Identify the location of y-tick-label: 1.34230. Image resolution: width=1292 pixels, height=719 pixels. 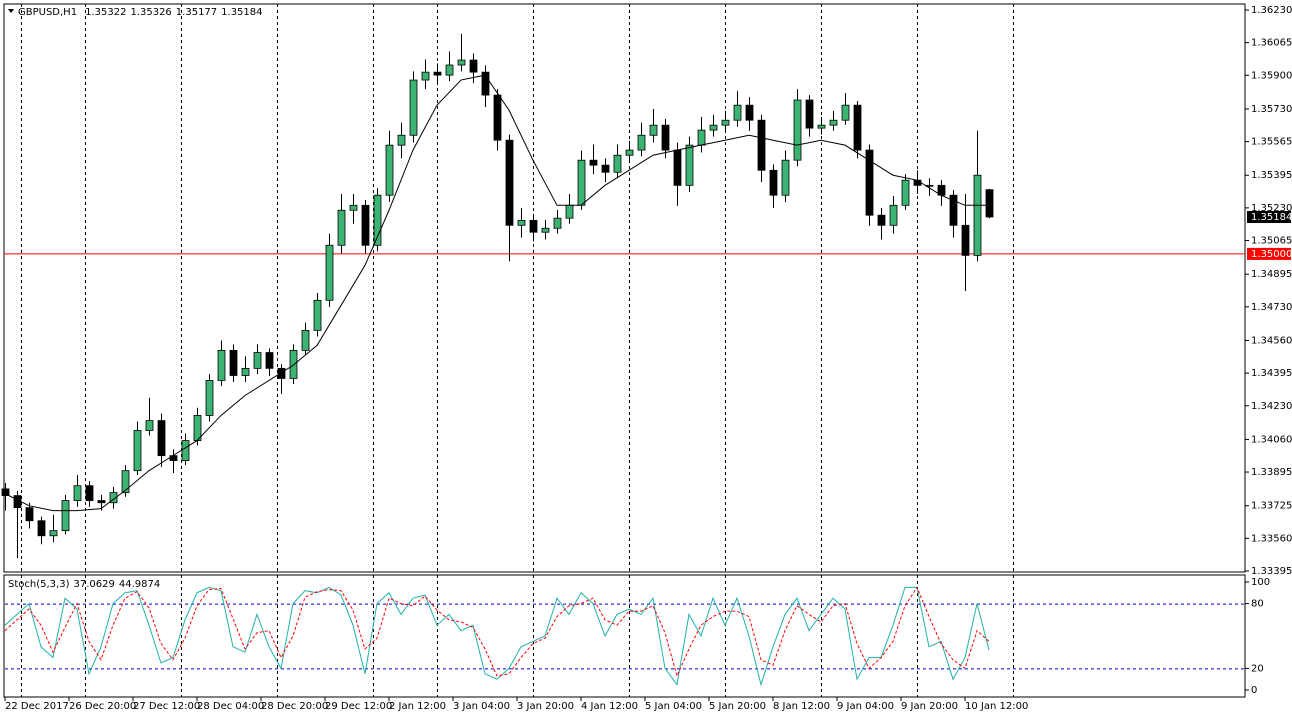
(1271, 406).